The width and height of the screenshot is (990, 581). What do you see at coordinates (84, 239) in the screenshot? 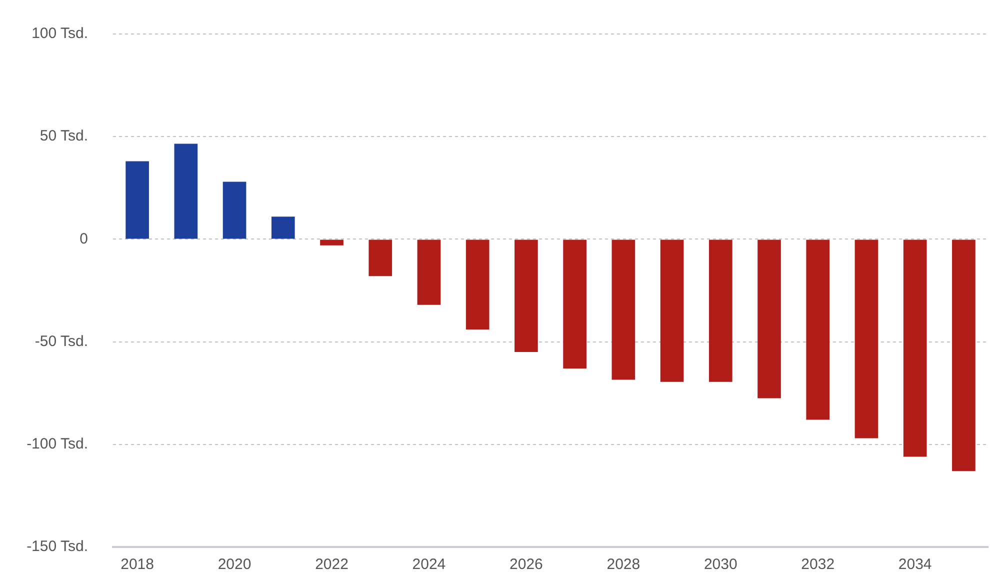
I see `y-tick-label: 0` at bounding box center [84, 239].